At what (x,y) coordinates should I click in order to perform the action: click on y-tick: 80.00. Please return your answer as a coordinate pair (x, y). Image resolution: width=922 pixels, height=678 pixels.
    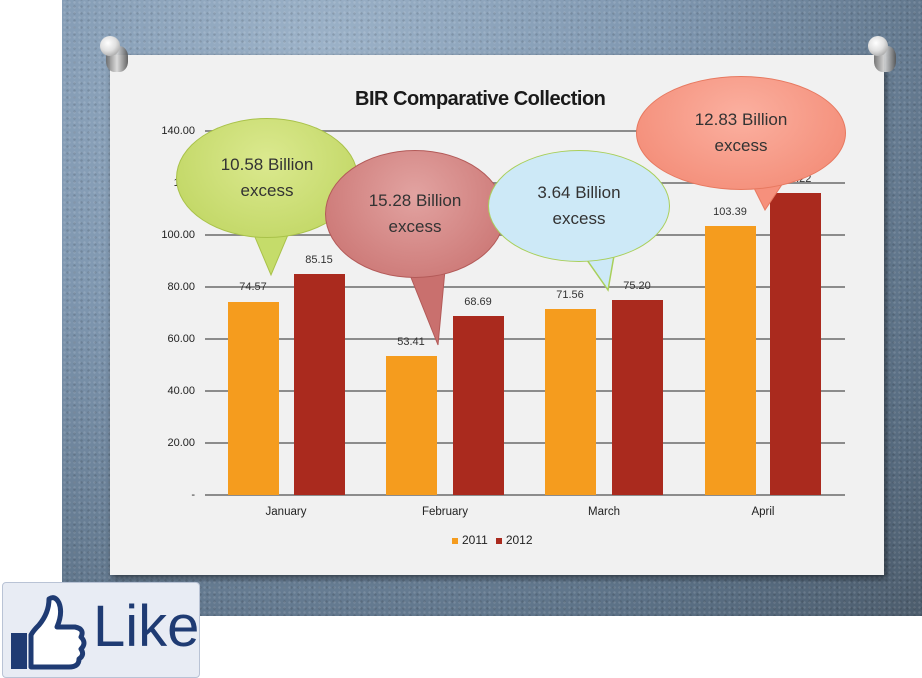
    Looking at the image, I should click on (181, 287).